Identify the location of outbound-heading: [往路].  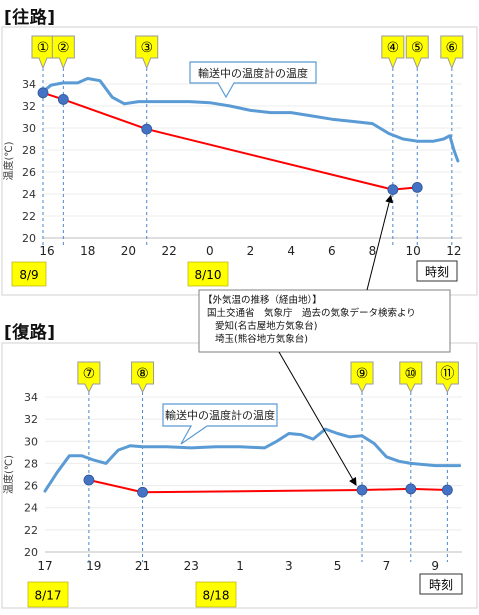
(30, 18).